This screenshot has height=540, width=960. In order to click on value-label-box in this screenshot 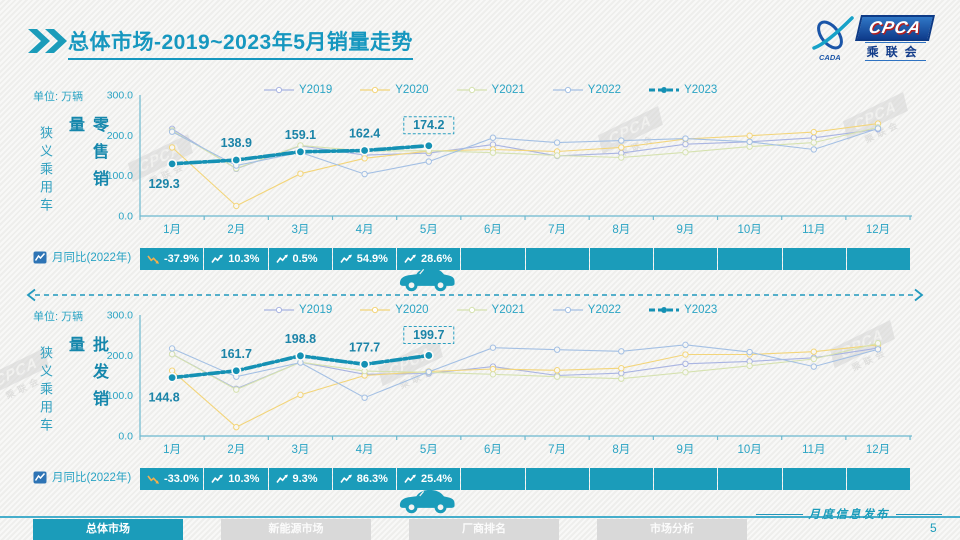, I will do `click(429, 334)`.